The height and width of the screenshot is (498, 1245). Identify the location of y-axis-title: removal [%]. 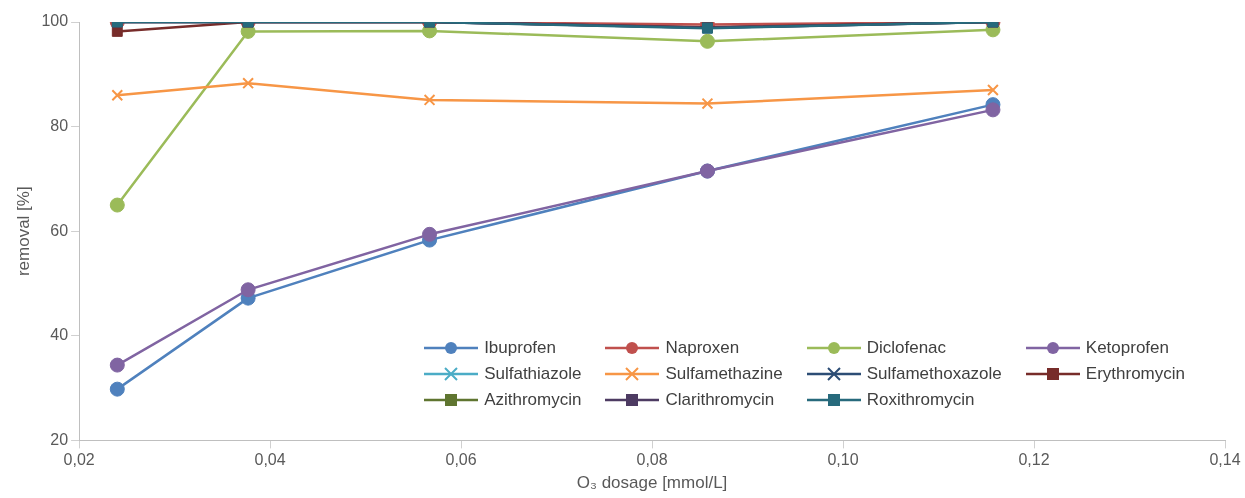
(23, 231).